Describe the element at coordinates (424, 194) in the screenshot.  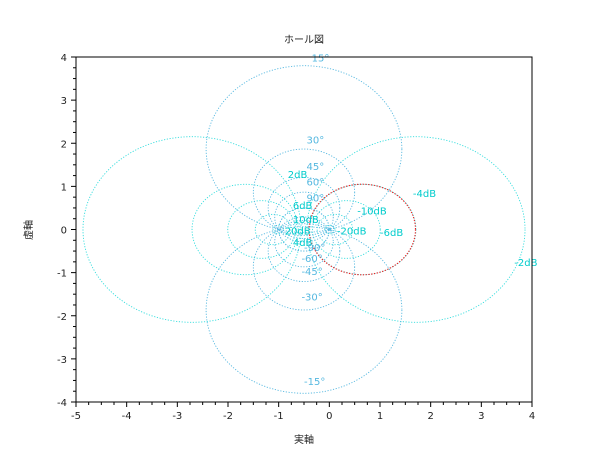
I see `gain-label: -4dB` at that location.